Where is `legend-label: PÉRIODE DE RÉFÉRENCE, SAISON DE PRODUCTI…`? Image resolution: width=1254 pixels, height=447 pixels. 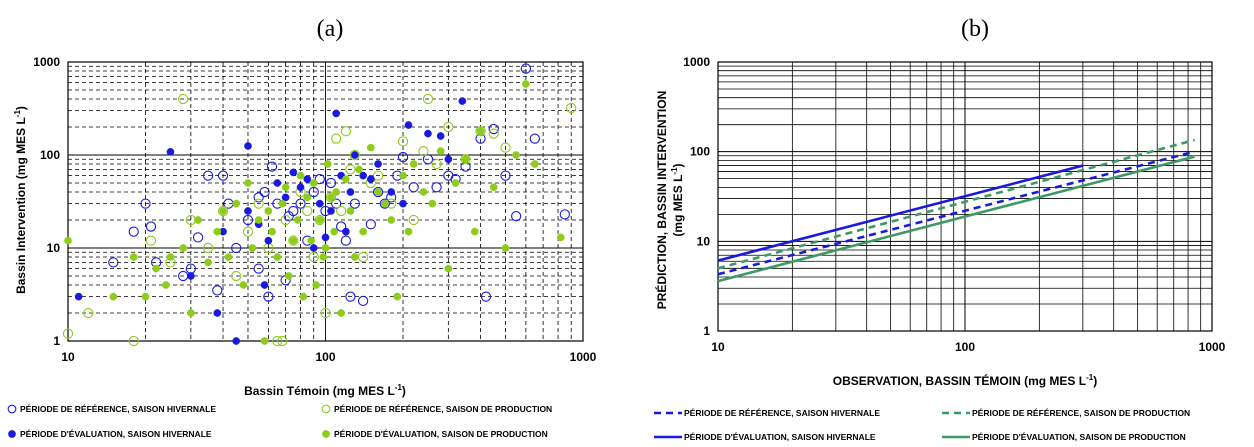 legend-label: PÉRIODE DE RÉFÉRENCE, SAISON DE PRODUCTI… is located at coordinates (1081, 413).